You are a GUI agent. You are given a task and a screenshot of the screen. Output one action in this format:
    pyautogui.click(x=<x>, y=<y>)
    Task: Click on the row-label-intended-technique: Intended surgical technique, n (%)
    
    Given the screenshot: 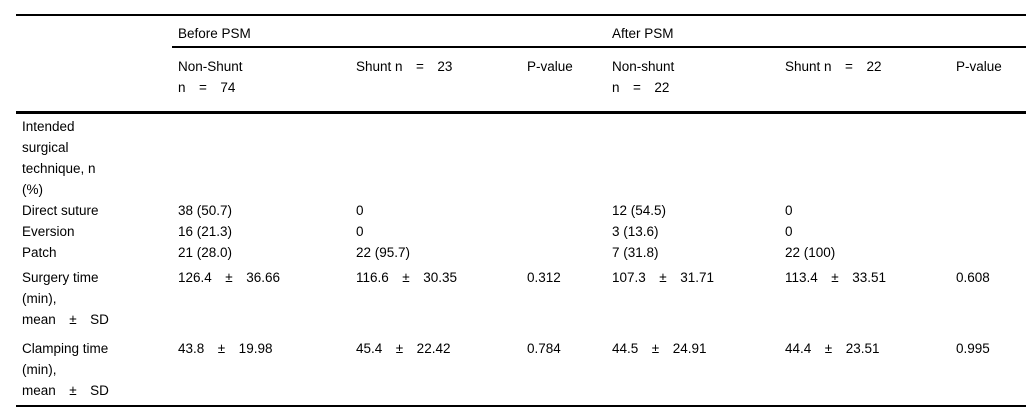 What is the action you would take?
    pyautogui.click(x=59, y=158)
    